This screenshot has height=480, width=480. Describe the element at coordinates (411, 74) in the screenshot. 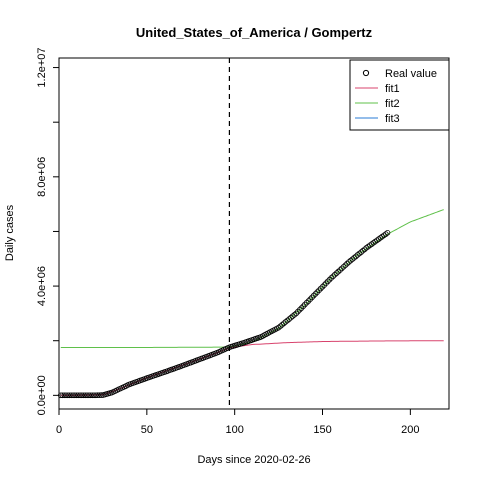

I see `legend-label-Real value: Real value` at that location.